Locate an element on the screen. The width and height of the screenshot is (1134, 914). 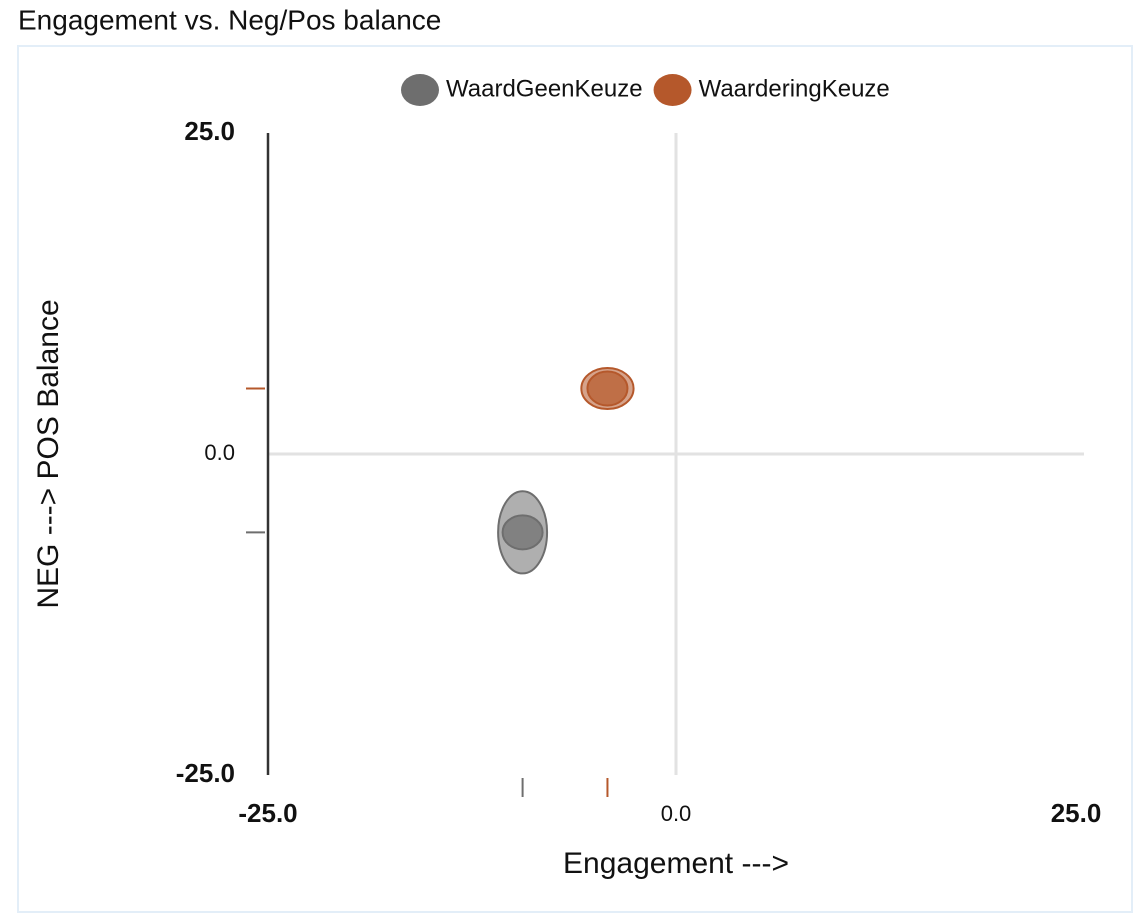
y-tick-label: 0.0 is located at coordinates (219, 452).